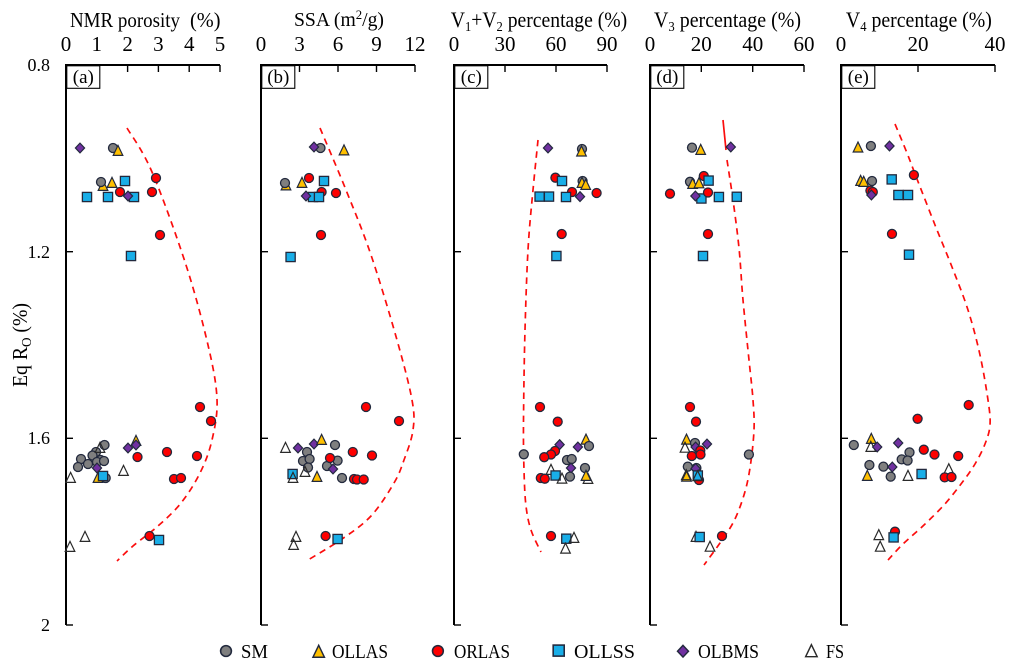 This screenshot has height=669, width=1015. What do you see at coordinates (415, 44) in the screenshot?
I see `svg-text: 12` at bounding box center [415, 44].